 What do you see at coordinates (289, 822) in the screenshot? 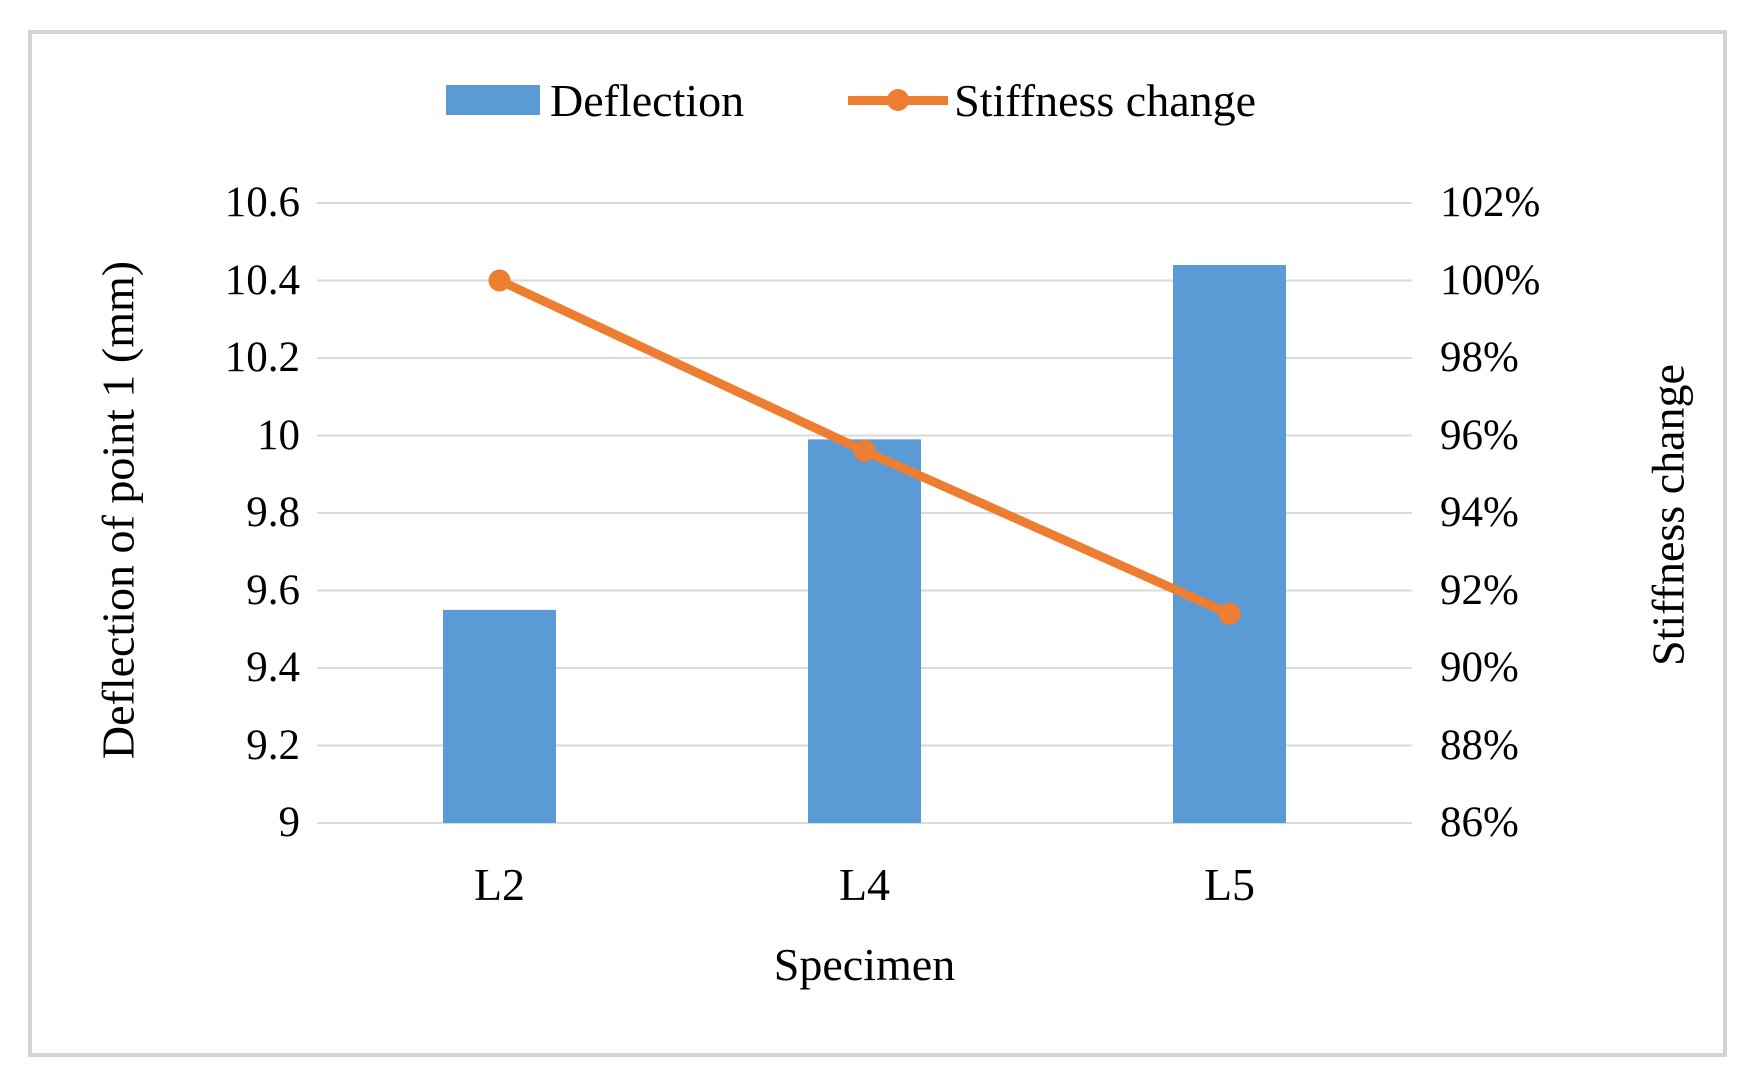
I see `left-axis-tick: 9` at bounding box center [289, 822].